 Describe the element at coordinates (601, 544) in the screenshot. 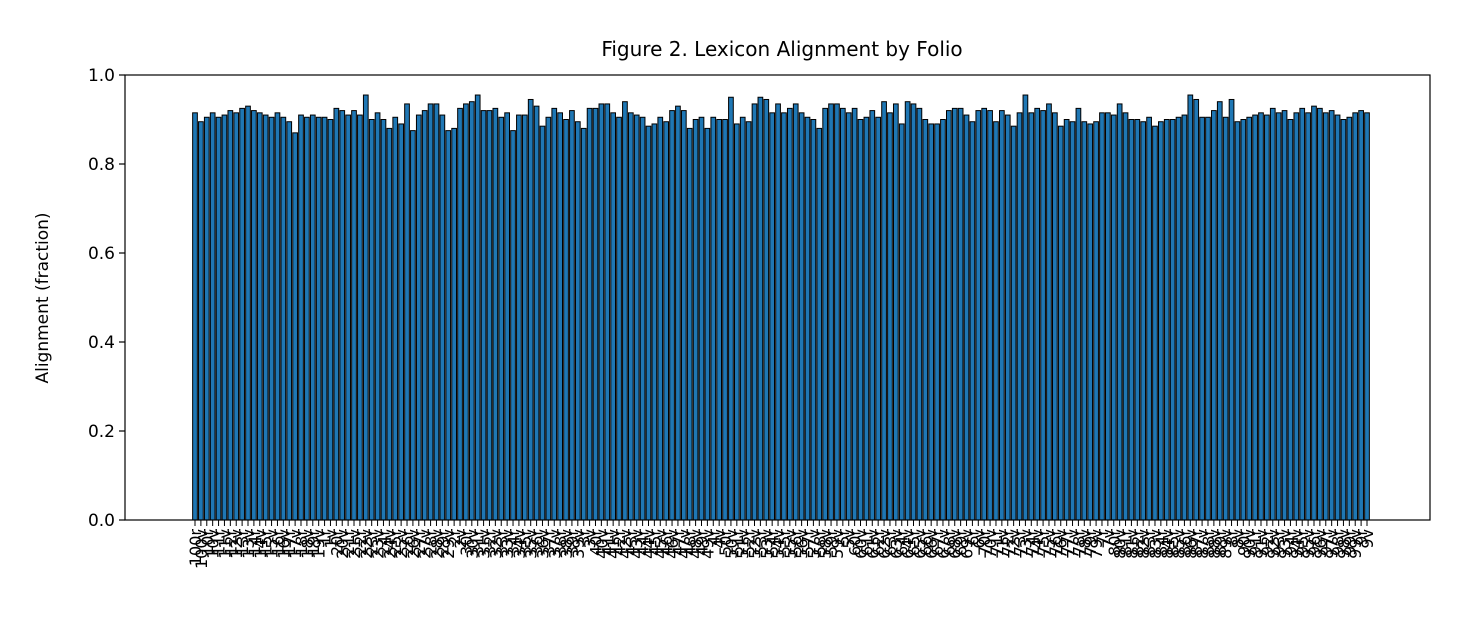

I see `x-tick-label: 40v` at that location.